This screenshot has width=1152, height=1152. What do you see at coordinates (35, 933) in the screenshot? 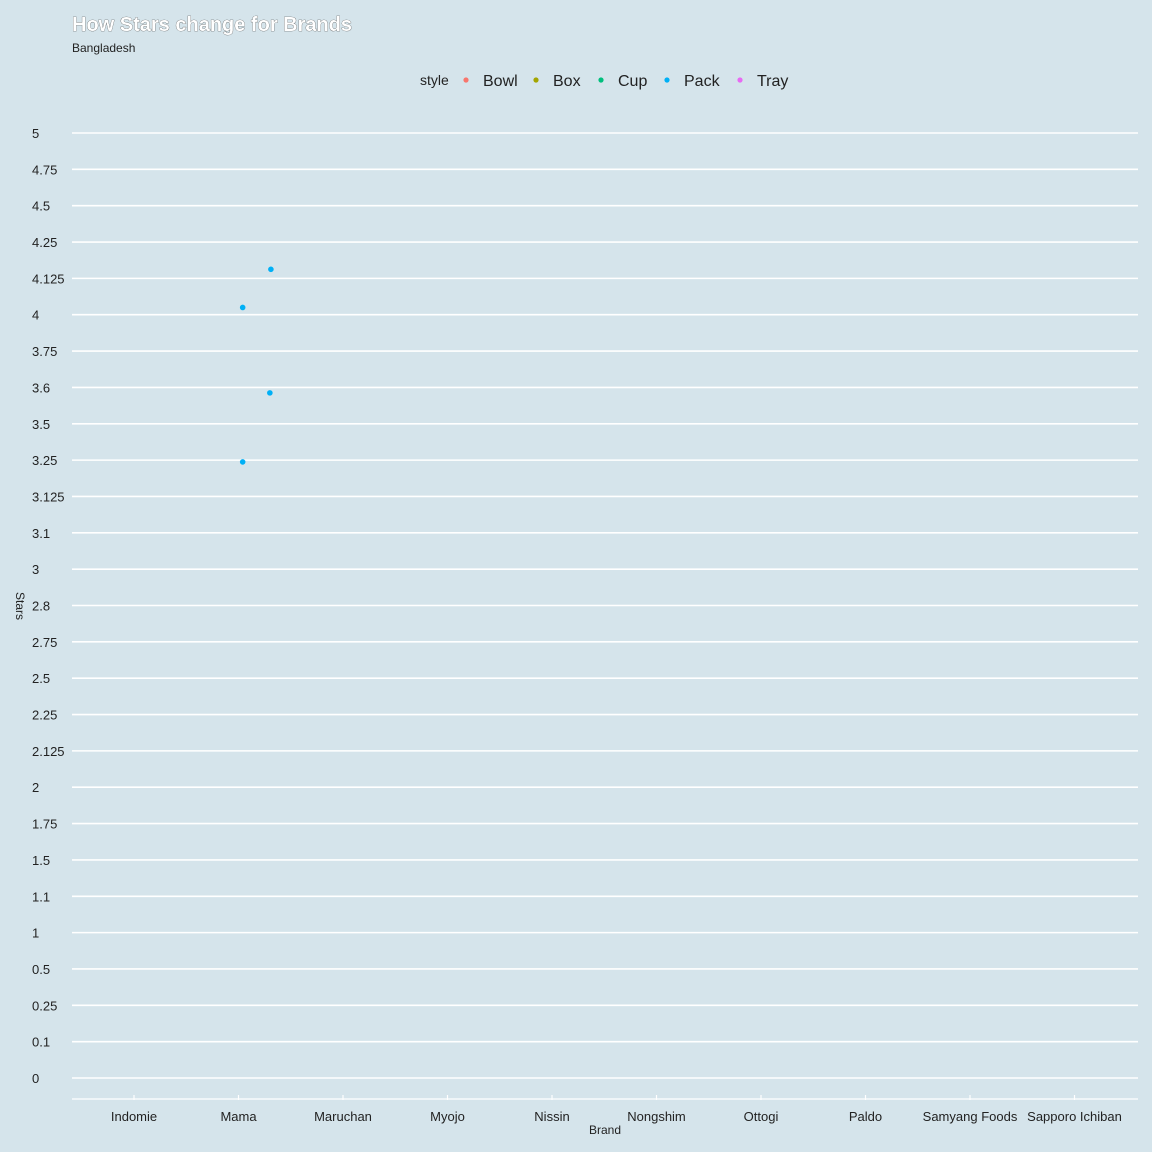
I see `y-tick-label: 1` at bounding box center [35, 933].